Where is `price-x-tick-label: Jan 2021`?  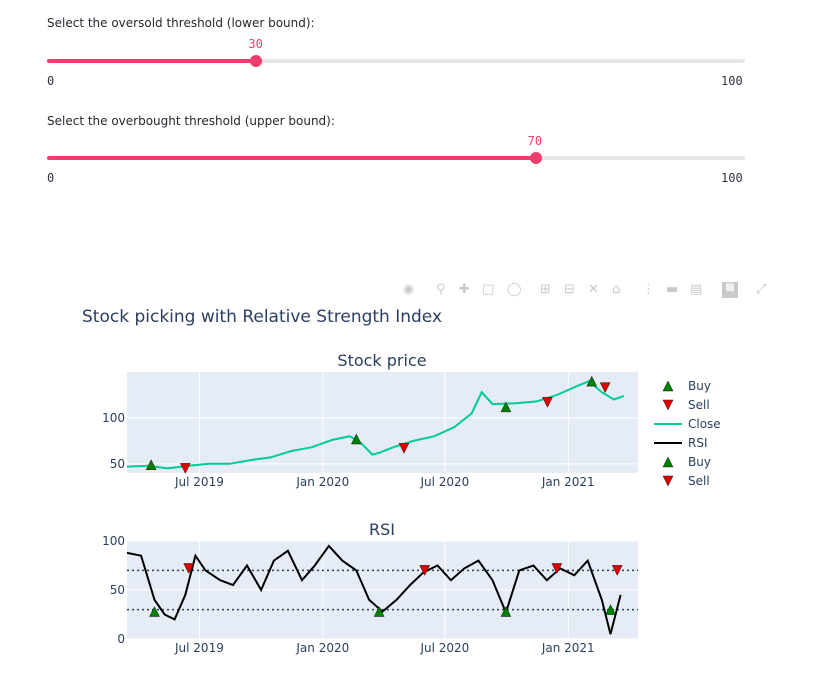 price-x-tick-label: Jan 2021 is located at coordinates (568, 482).